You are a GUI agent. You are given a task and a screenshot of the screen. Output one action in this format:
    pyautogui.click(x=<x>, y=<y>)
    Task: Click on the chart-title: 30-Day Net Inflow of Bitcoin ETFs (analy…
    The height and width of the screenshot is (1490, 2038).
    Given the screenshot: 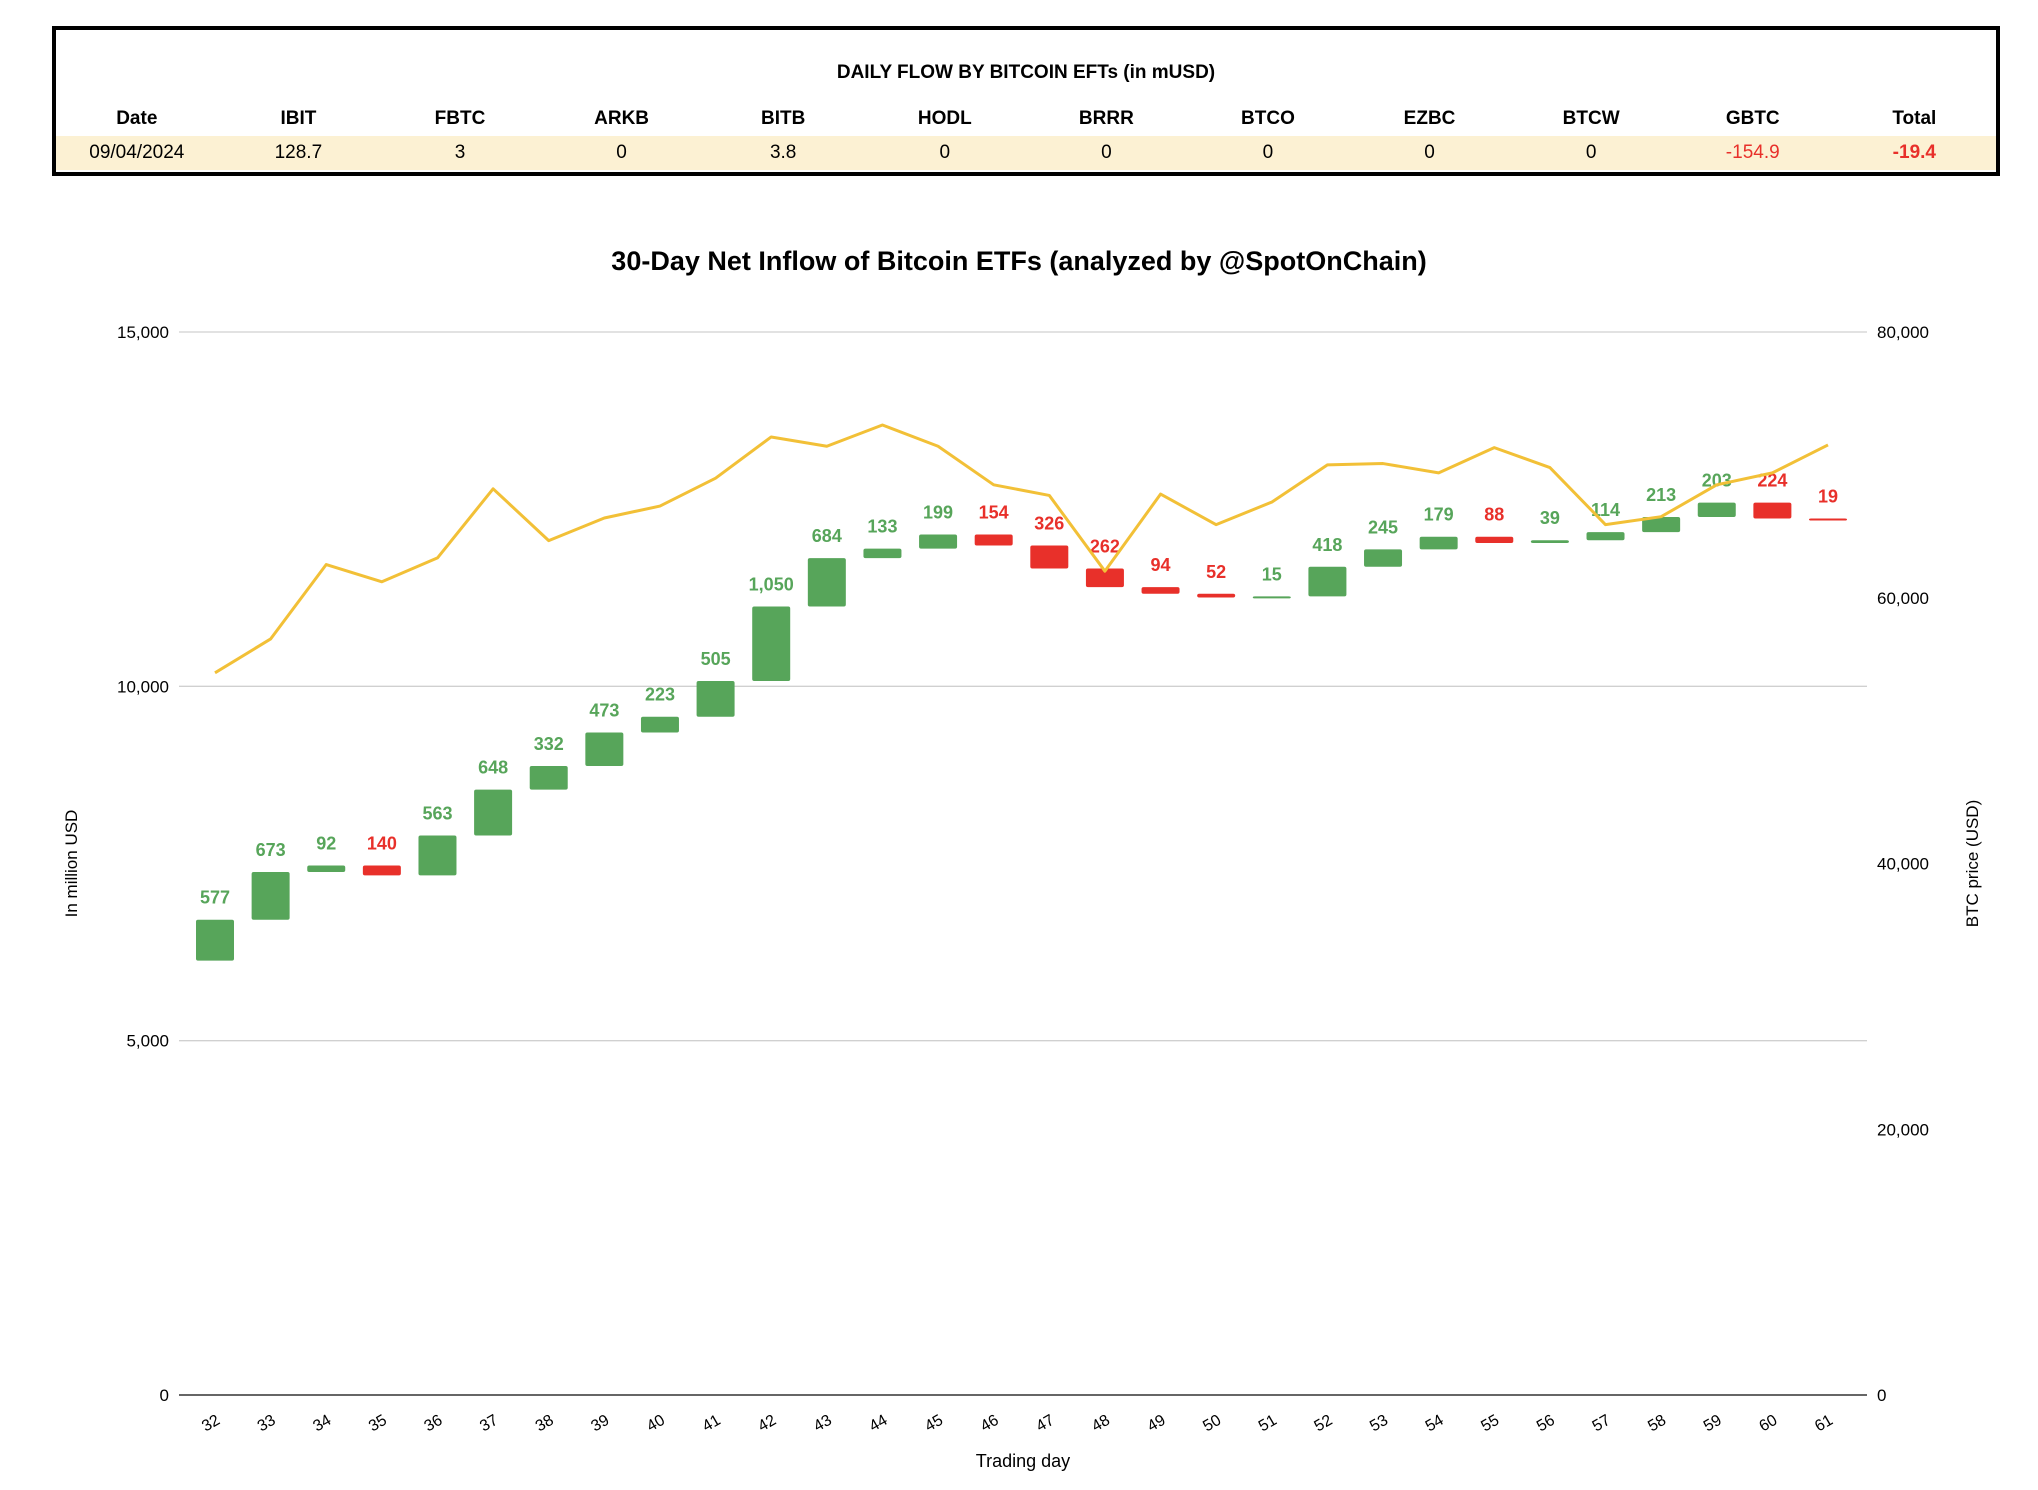 What is the action you would take?
    pyautogui.click(x=1019, y=261)
    